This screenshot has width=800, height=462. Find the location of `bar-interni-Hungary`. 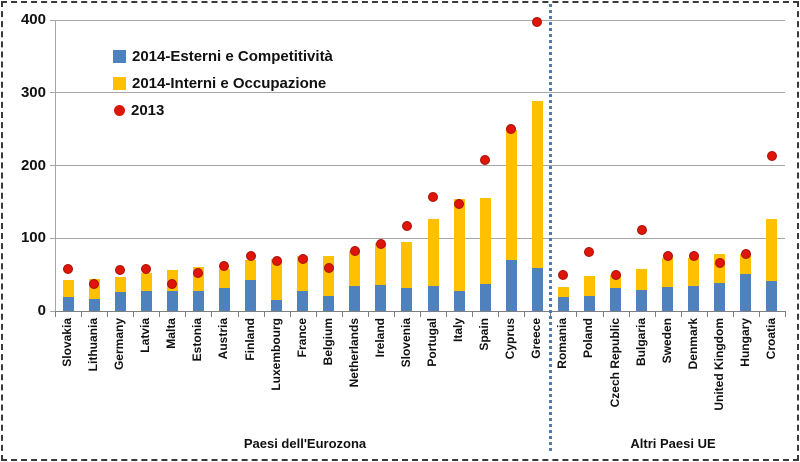

bar-interni-Hungary is located at coordinates (746, 264).